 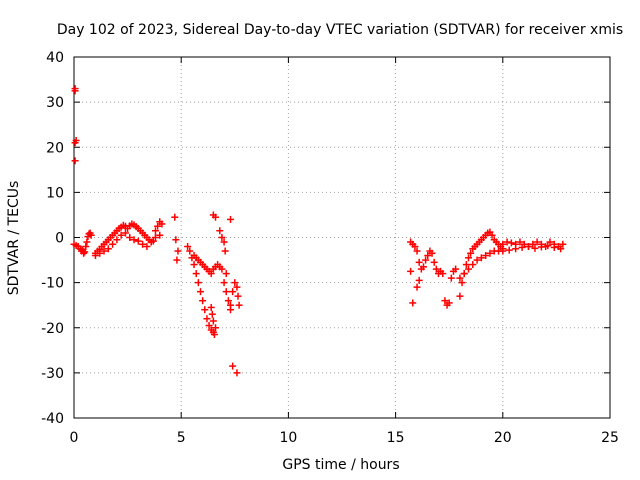 What do you see at coordinates (340, 465) in the screenshot?
I see `x-axis-label: GPS time / hours` at bounding box center [340, 465].